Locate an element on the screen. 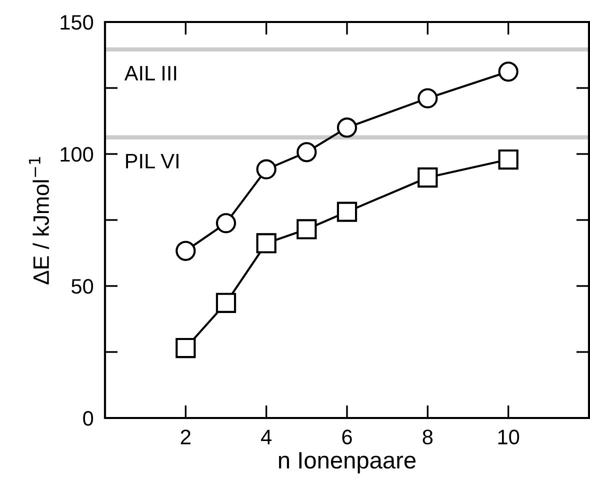 The height and width of the screenshot is (484, 590). ref-line-label: PIL VI is located at coordinates (152, 161).